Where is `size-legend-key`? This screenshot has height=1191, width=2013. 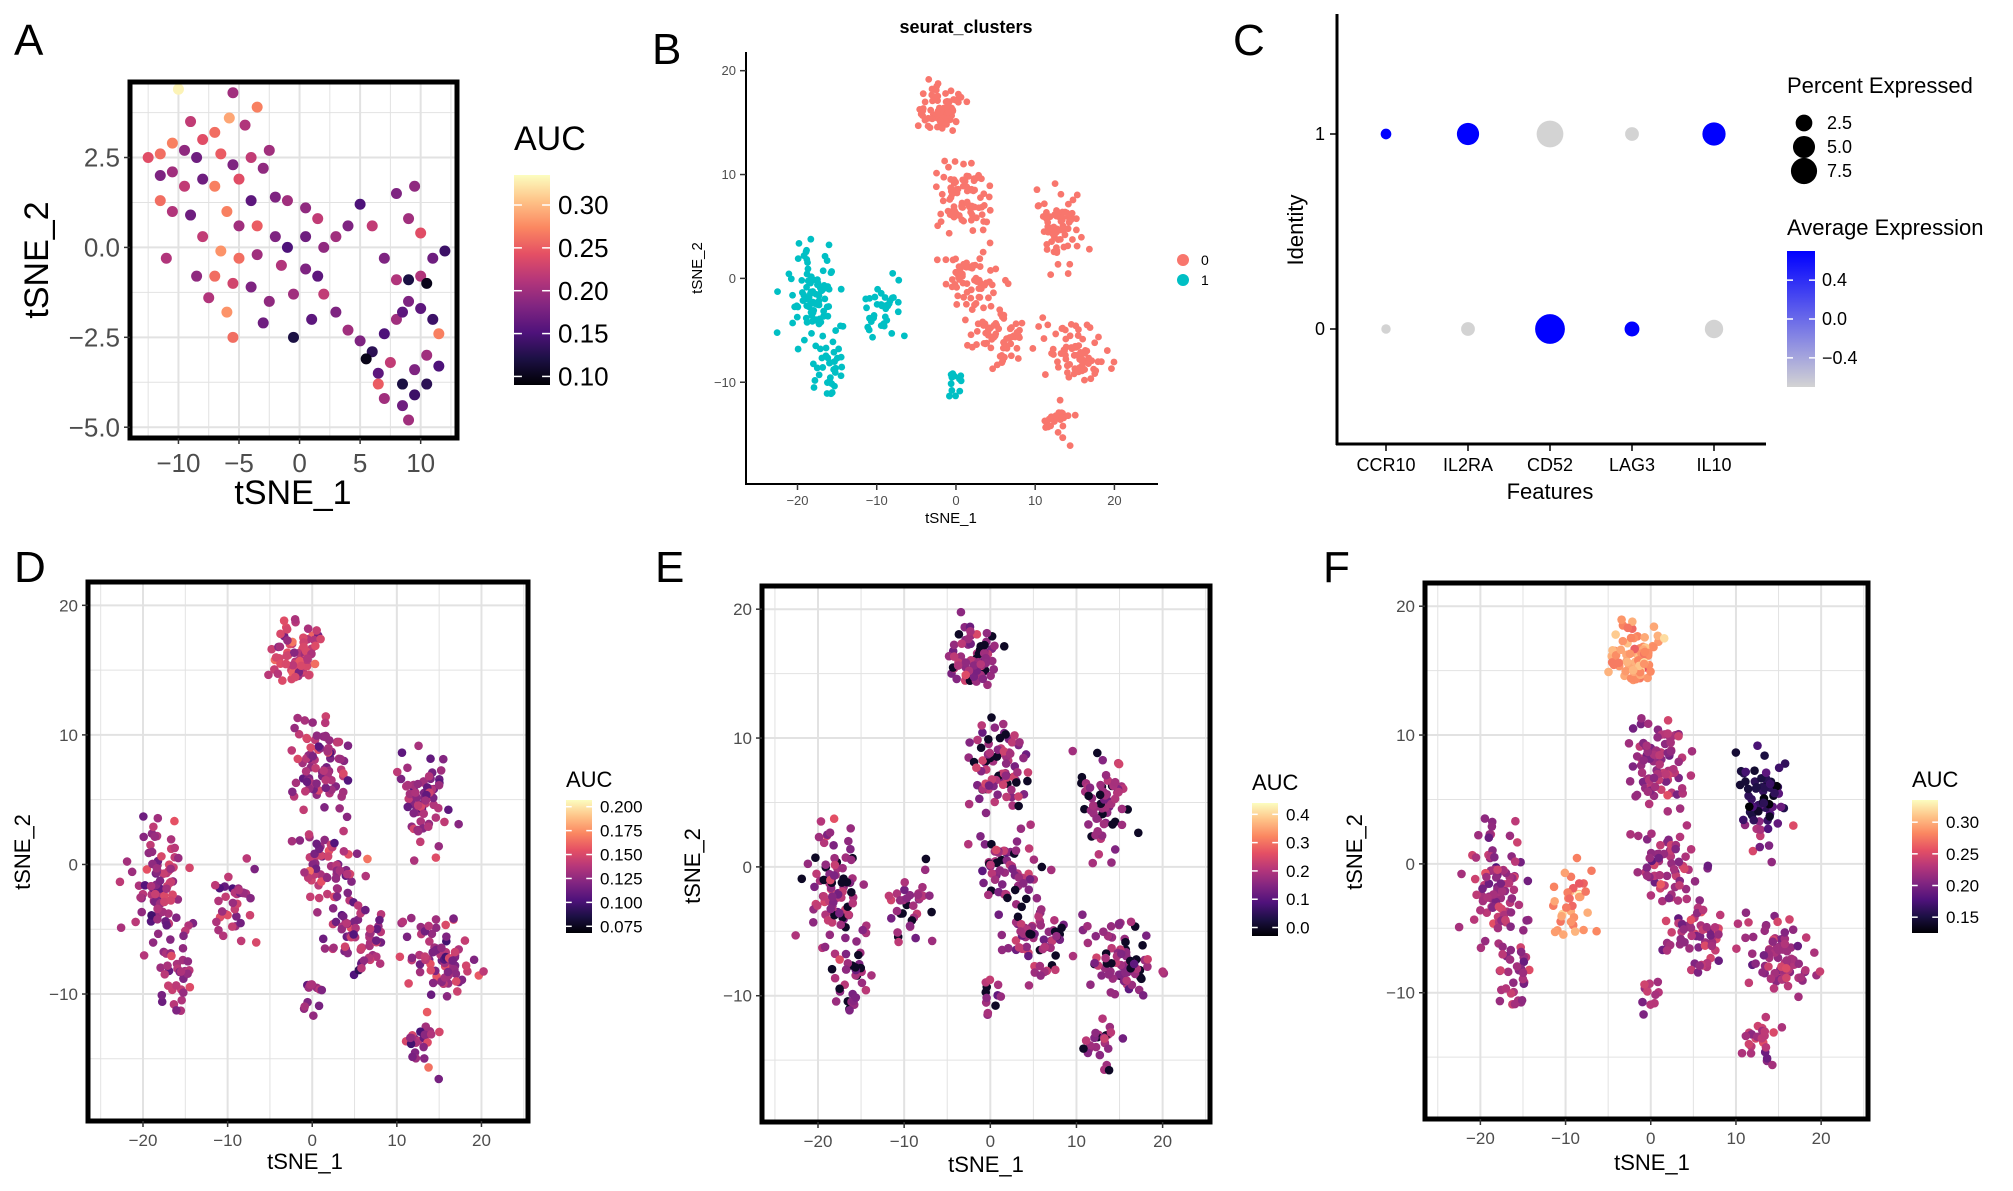
size-legend-key is located at coordinates (1804, 147).